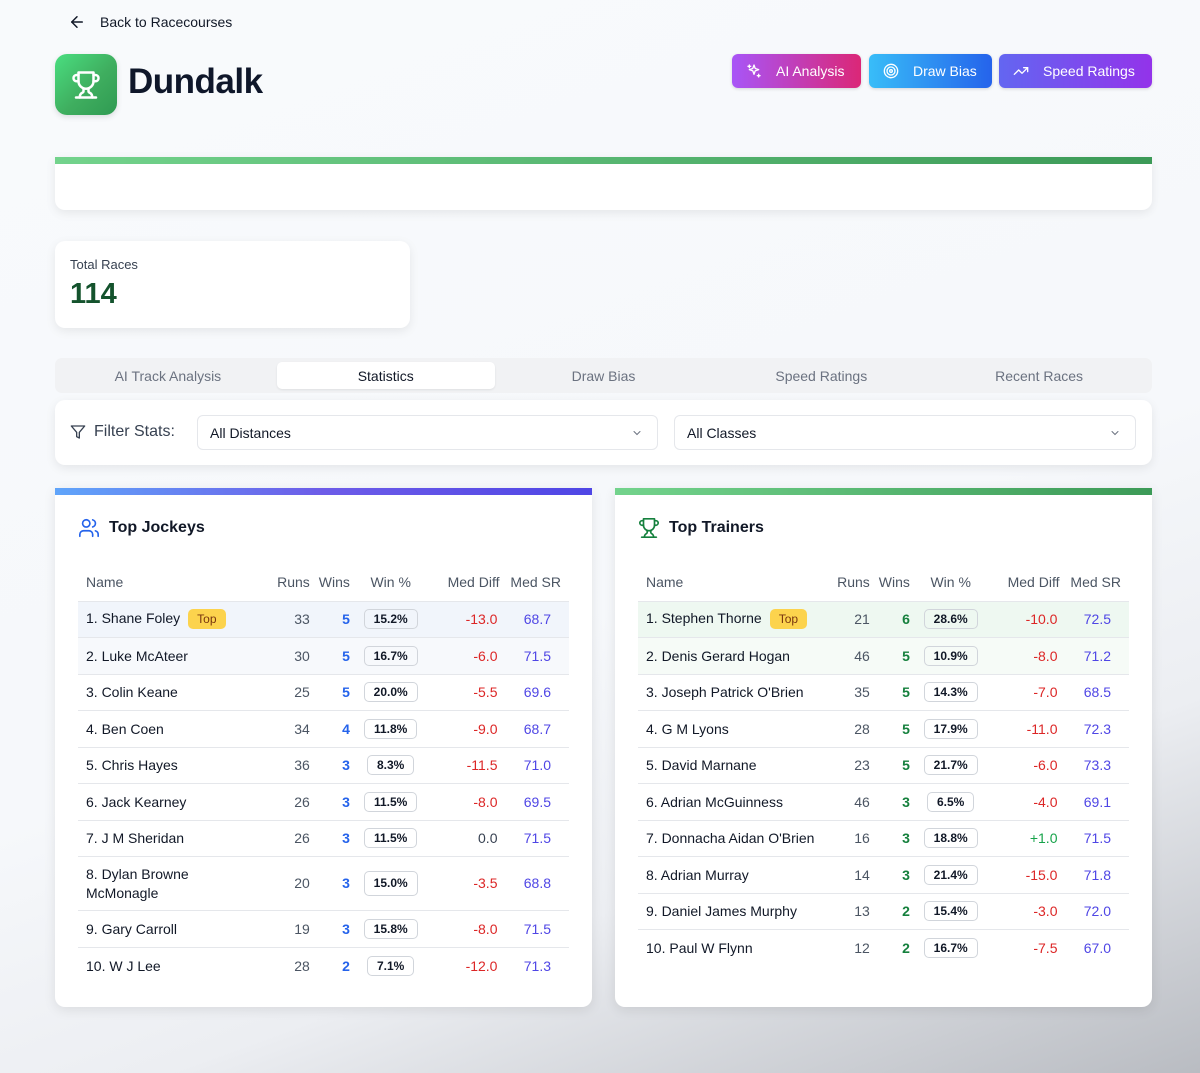  What do you see at coordinates (1025, 947) in the screenshot?
I see `cell-med-diff: -7.5` at bounding box center [1025, 947].